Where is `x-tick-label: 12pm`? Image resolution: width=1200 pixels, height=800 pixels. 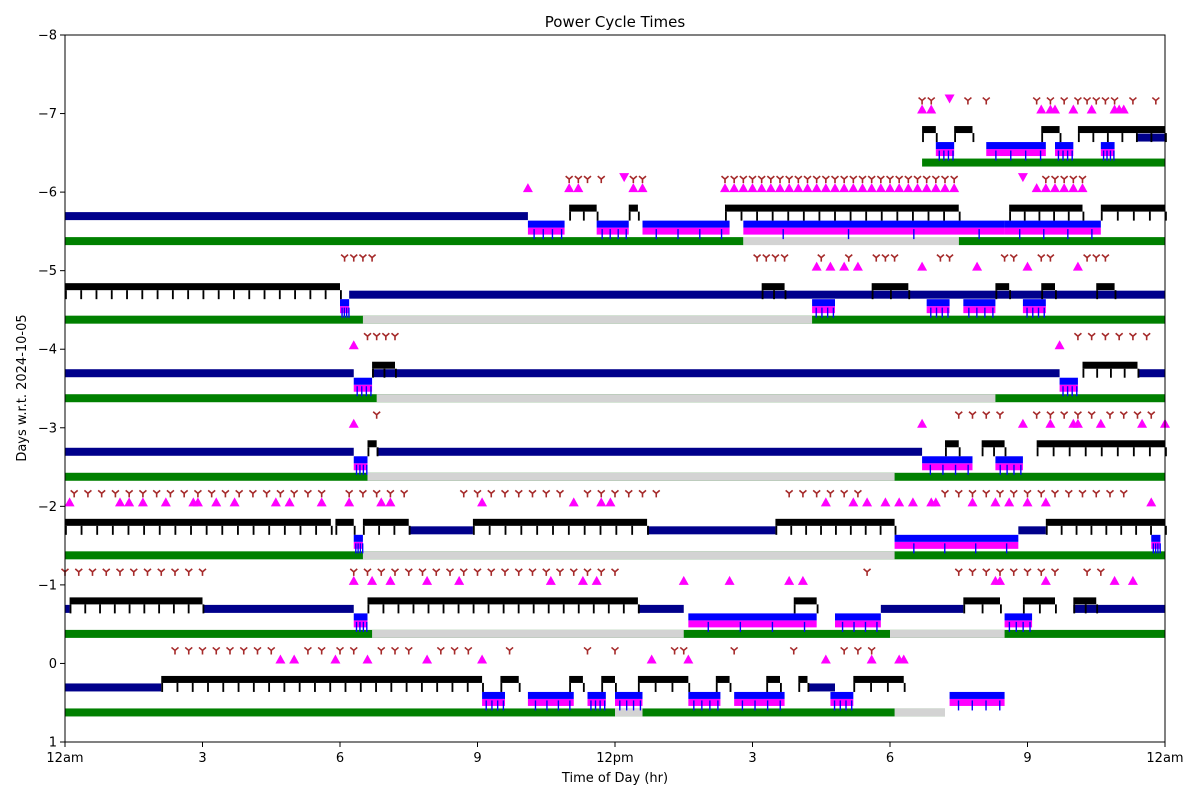
x-tick-label: 12pm is located at coordinates (614, 758).